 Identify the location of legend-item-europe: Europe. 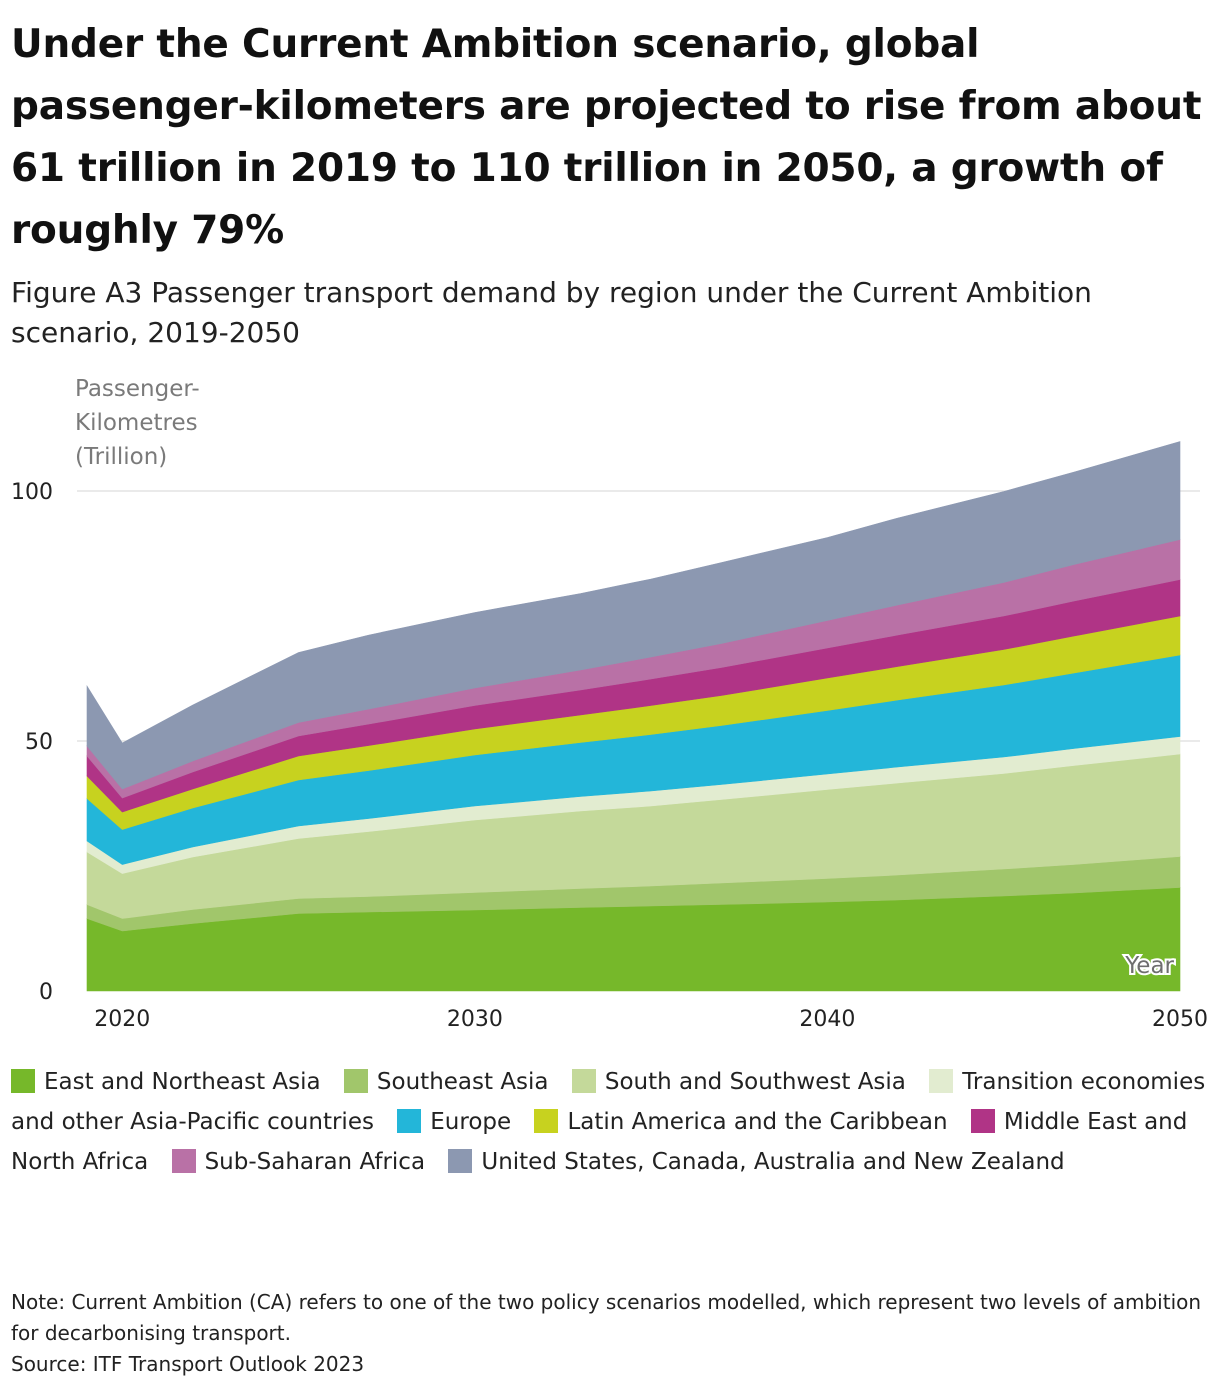
(454, 1122).